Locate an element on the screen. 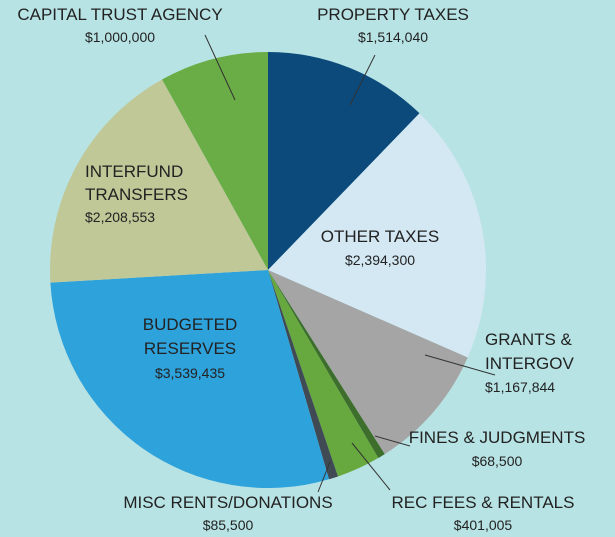  slice-label: BUDGETED RESERVES is located at coordinates (190, 336).